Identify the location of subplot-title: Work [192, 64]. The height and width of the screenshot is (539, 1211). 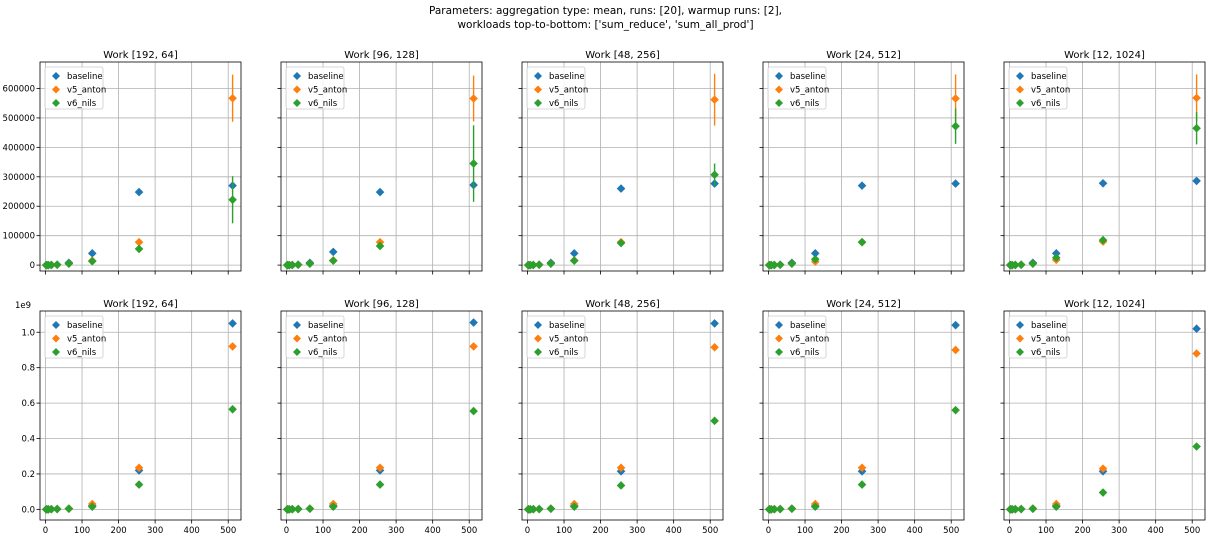
(140, 55).